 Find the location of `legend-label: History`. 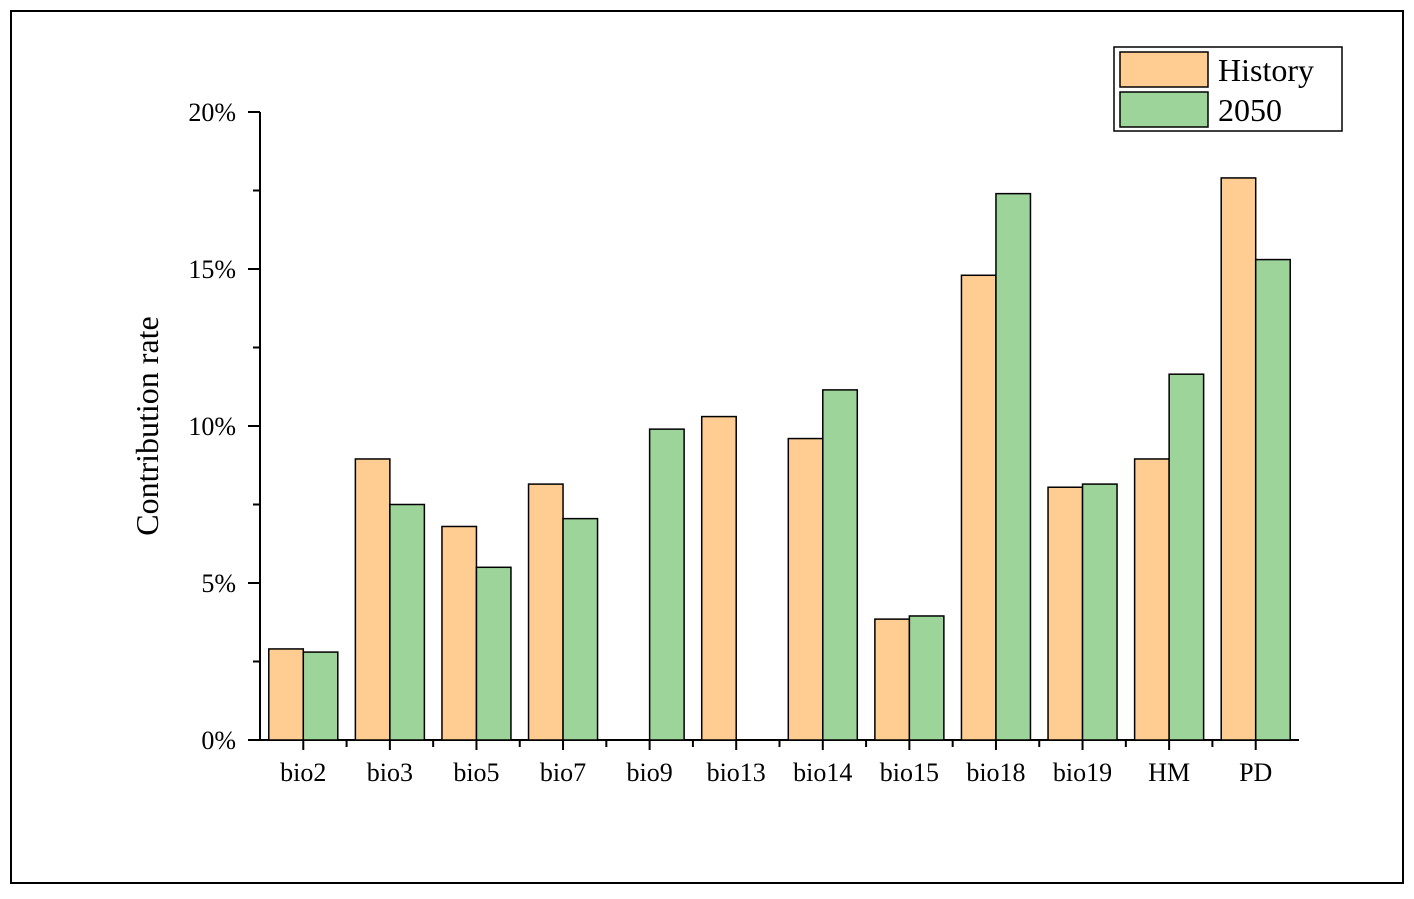

legend-label: History is located at coordinates (1266, 70).